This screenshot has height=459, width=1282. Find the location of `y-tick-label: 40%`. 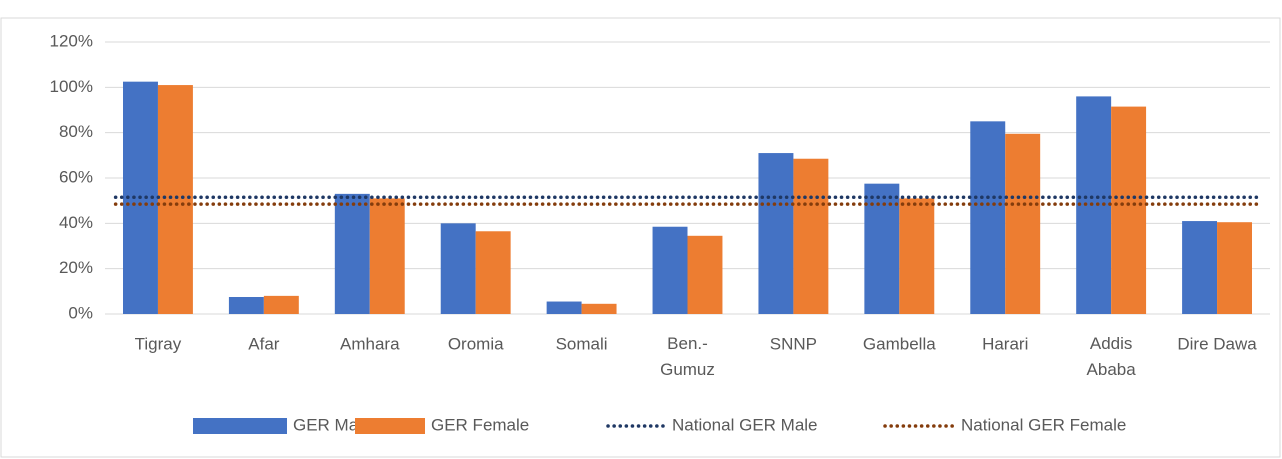

y-tick-label: 40% is located at coordinates (76, 222).